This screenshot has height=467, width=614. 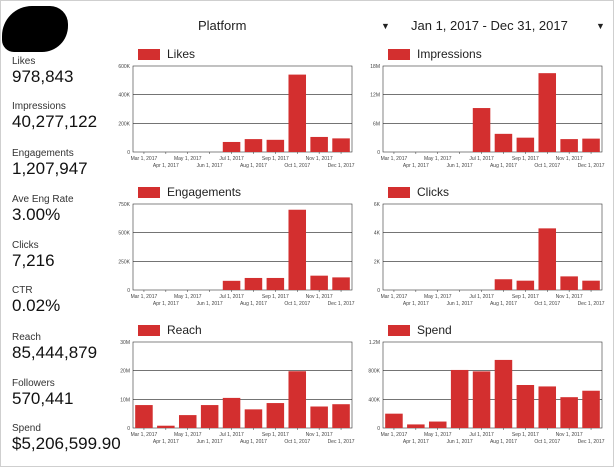 I want to click on y-tick-label: 250K, so click(x=124, y=262).